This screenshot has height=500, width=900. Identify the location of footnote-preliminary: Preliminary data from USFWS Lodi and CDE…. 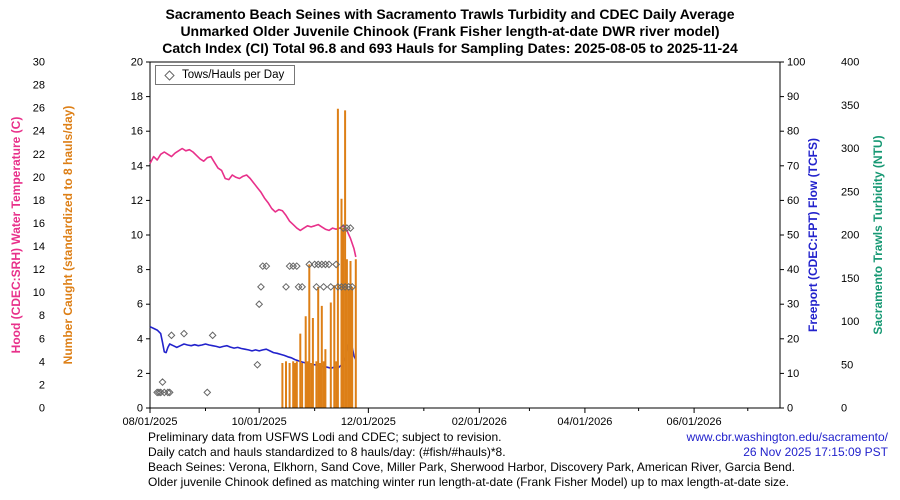
(325, 437).